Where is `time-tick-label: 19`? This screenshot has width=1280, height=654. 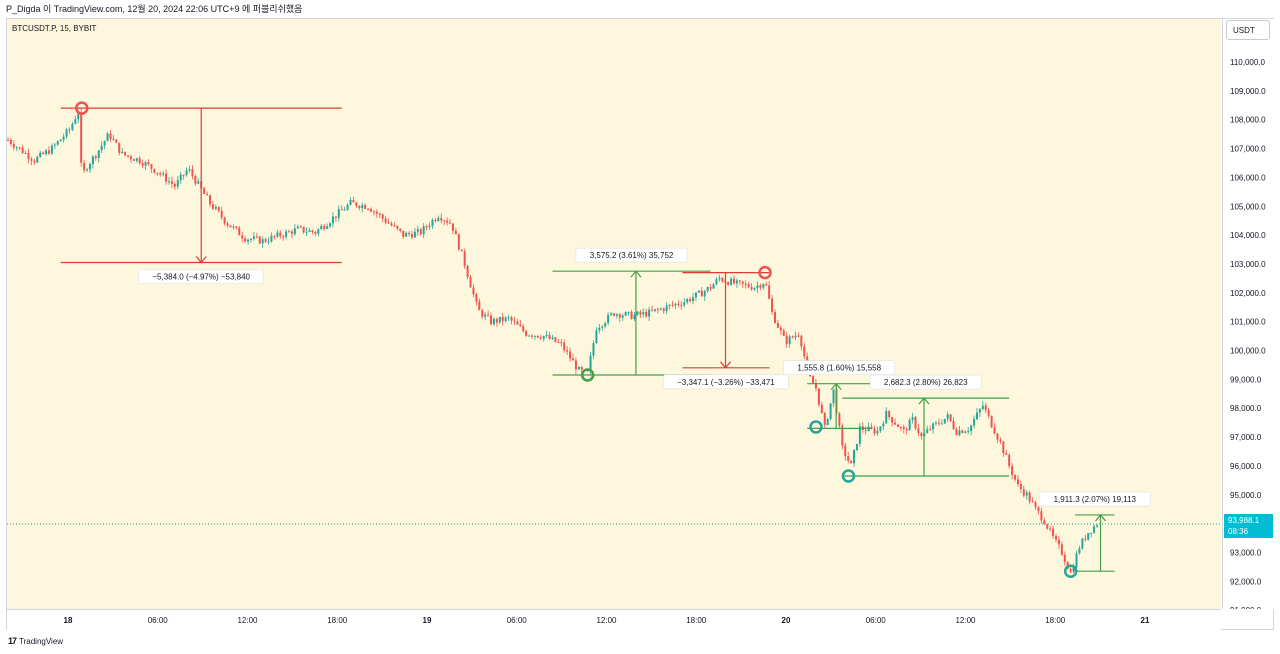
time-tick-label: 19 is located at coordinates (427, 620).